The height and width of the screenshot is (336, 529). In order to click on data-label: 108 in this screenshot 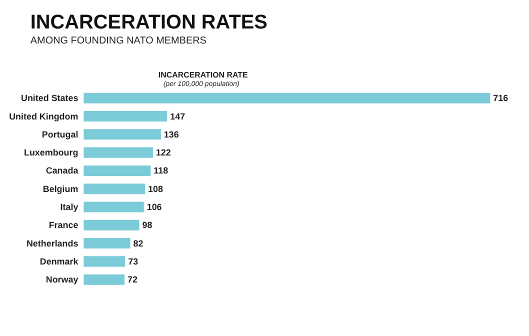, I will do `click(155, 189)`.